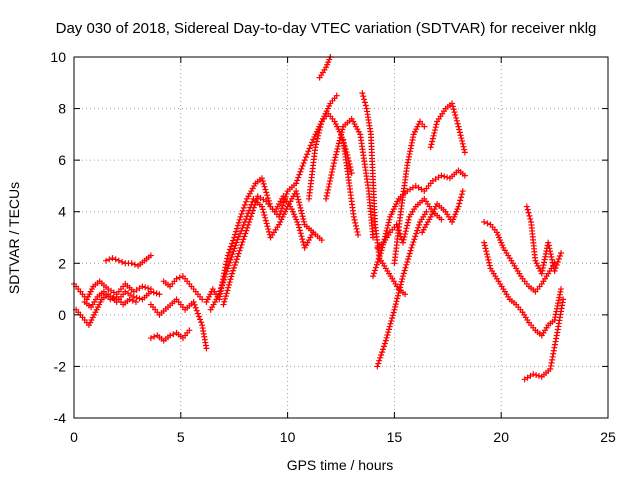 The width and height of the screenshot is (640, 480). What do you see at coordinates (60, 366) in the screenshot?
I see `y-tick-label: -2` at bounding box center [60, 366].